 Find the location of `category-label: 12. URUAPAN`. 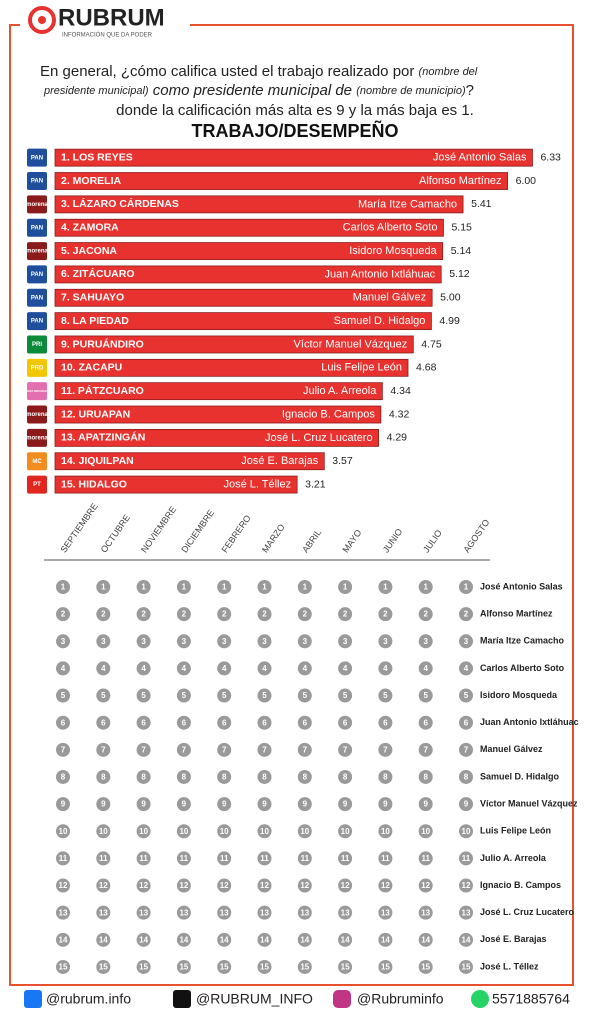

category-label: 12. URUAPAN is located at coordinates (95, 414).